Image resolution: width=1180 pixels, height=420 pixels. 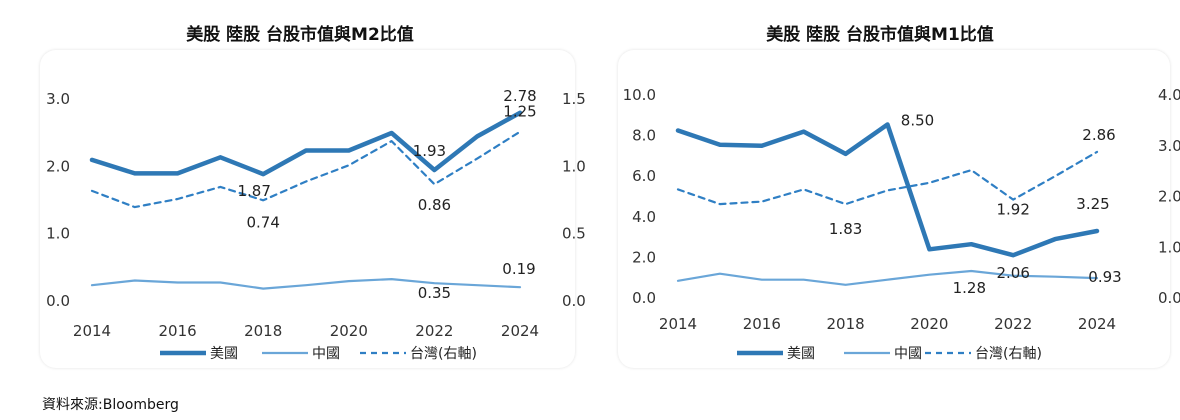 I want to click on y-tick-label: 10.0, so click(x=639, y=95).